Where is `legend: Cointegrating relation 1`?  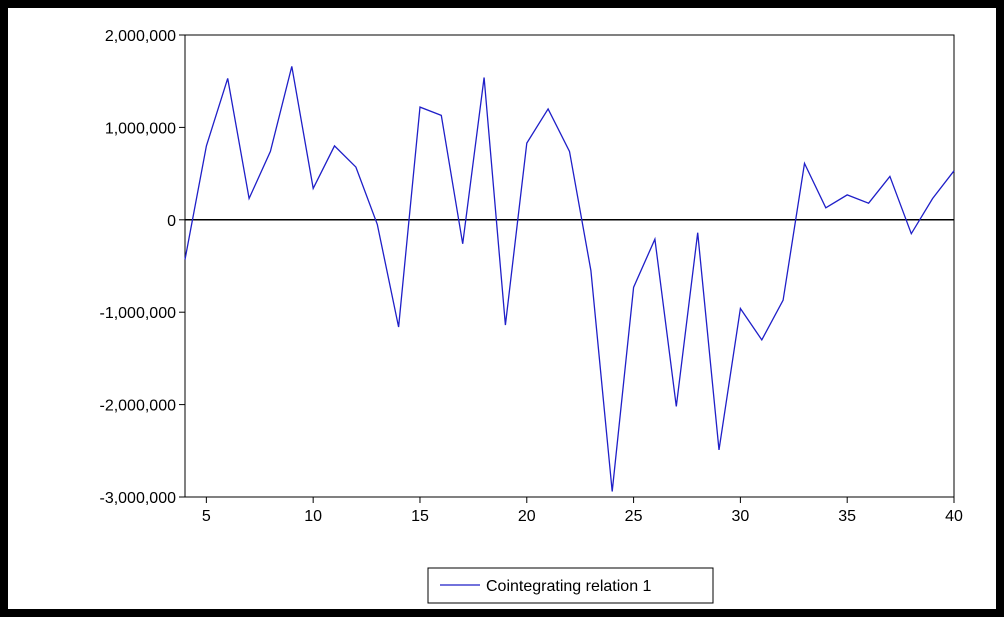 legend: Cointegrating relation 1 is located at coordinates (570, 585).